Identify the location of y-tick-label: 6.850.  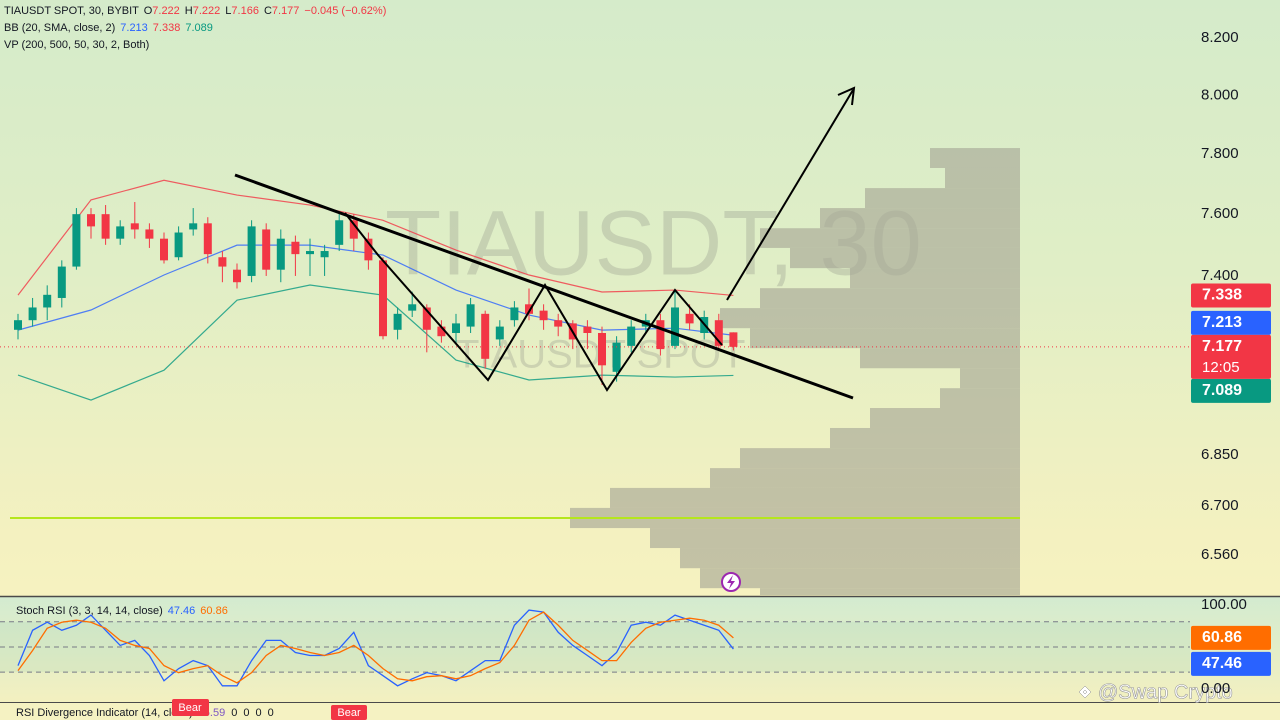
(1220, 454).